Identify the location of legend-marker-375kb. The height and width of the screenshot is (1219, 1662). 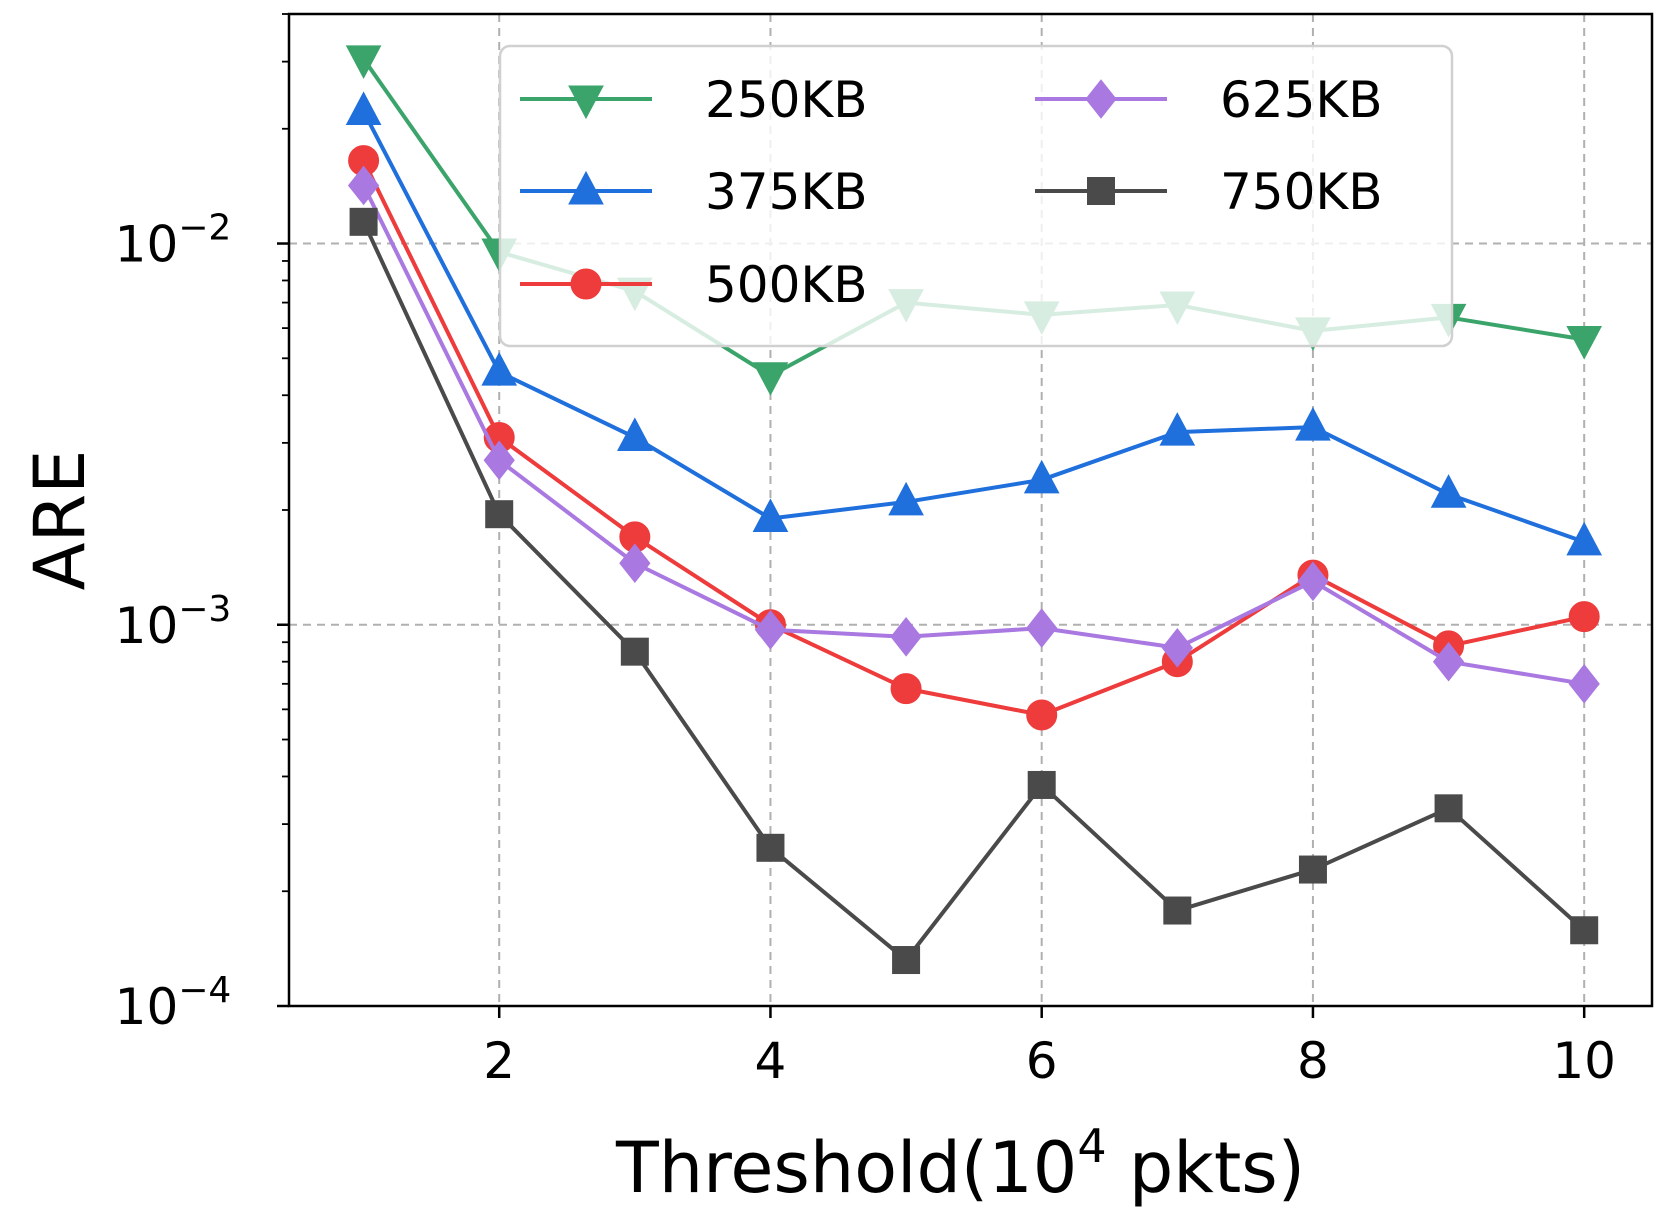
(586, 187).